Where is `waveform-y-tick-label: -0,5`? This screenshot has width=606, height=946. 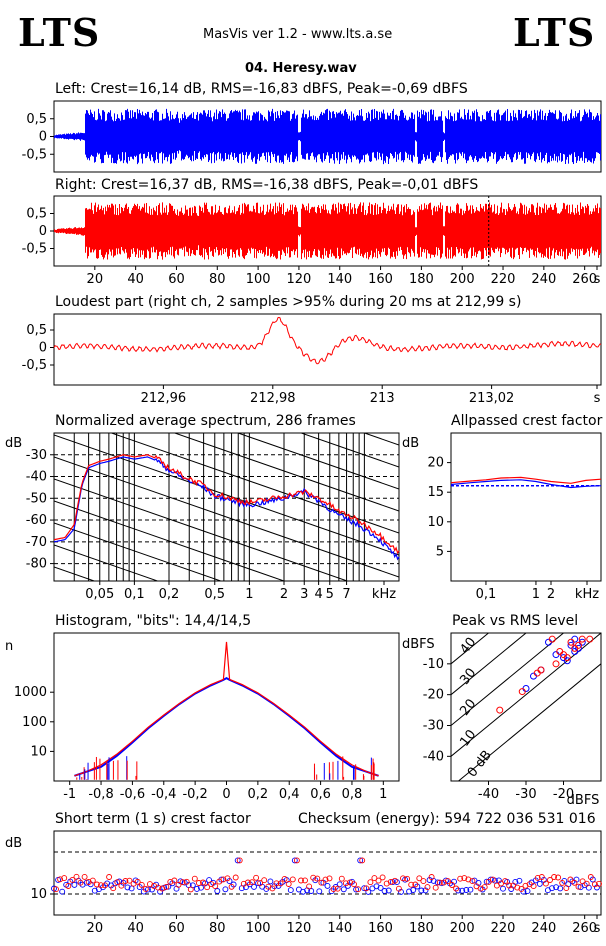 waveform-y-tick-label: -0,5 is located at coordinates (34, 154).